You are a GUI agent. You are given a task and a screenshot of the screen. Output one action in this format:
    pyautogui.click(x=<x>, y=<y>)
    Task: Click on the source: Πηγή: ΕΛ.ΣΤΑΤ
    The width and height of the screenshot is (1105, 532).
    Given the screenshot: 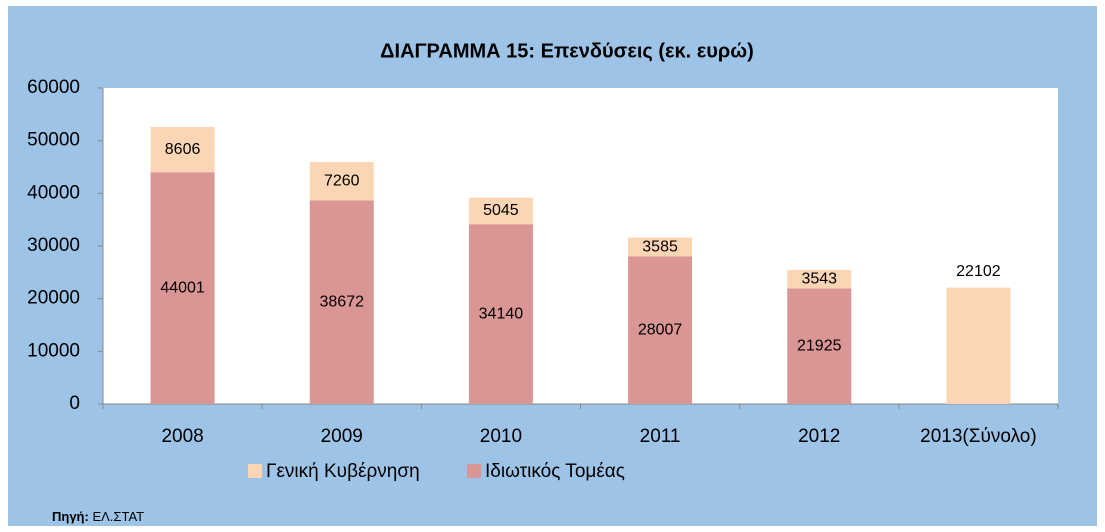 What is the action you would take?
    pyautogui.click(x=98, y=516)
    